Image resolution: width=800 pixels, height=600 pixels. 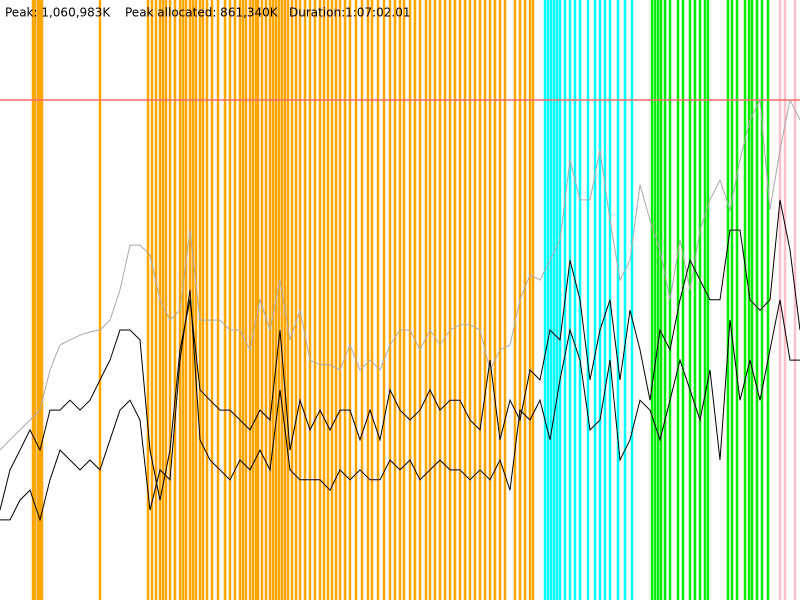 I want to click on peak-allocated-text: Peak allocated: 861,340K, so click(x=202, y=13).